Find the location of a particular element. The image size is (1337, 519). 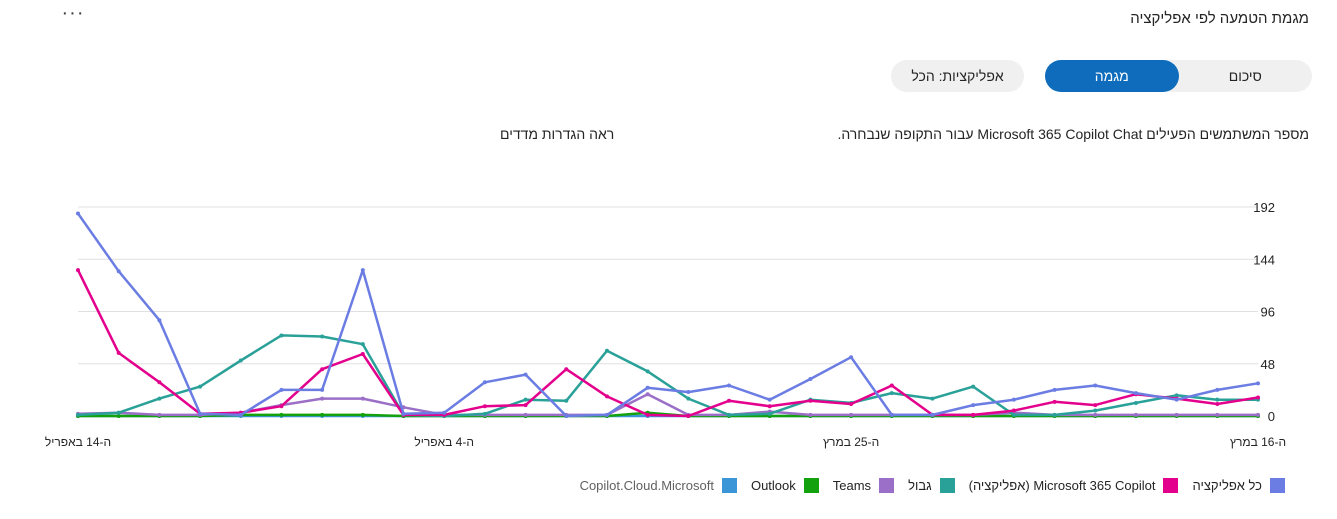

legend-item-copilot-cloud: Copilot.Cloud.Microsoft is located at coordinates (658, 485).